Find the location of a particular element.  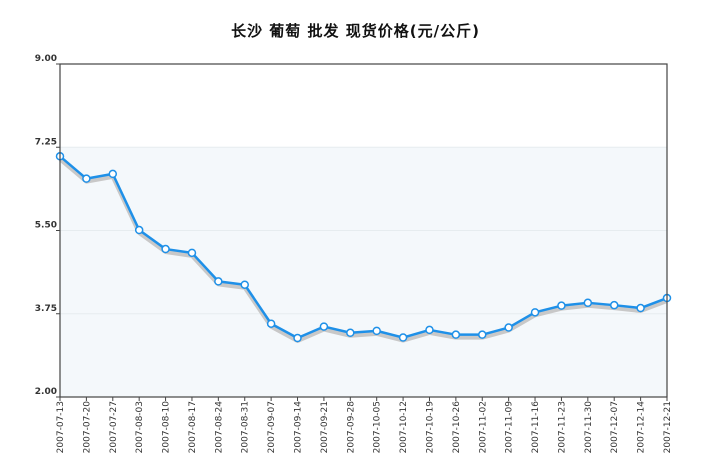

x-tick-label: 2007-08-24 is located at coordinates (219, 427).